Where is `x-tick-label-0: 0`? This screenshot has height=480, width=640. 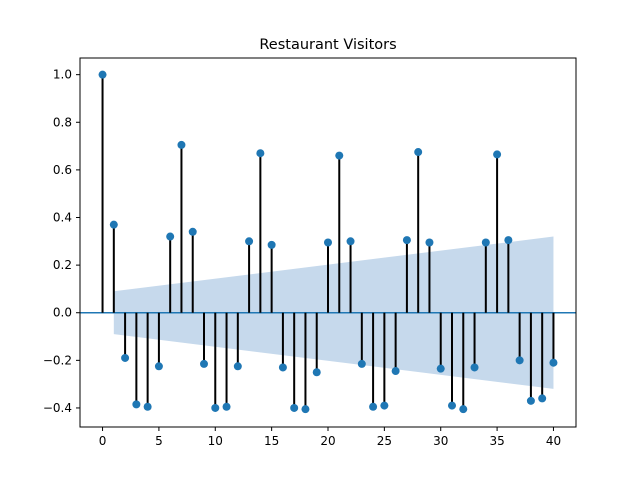 x-tick-label-0: 0 is located at coordinates (103, 441).